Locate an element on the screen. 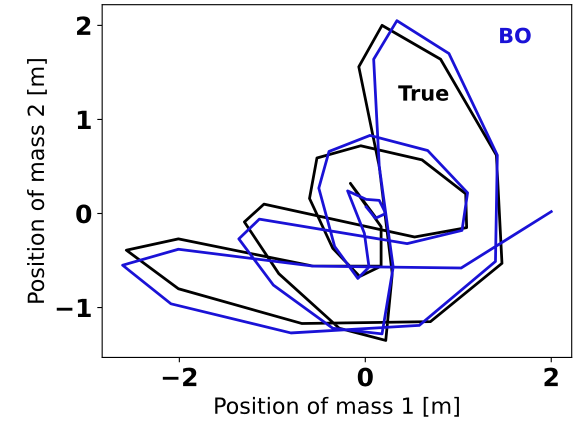 Image resolution: width=574 pixels, height=427 pixels. y-tick-label: 0 is located at coordinates (84, 214).